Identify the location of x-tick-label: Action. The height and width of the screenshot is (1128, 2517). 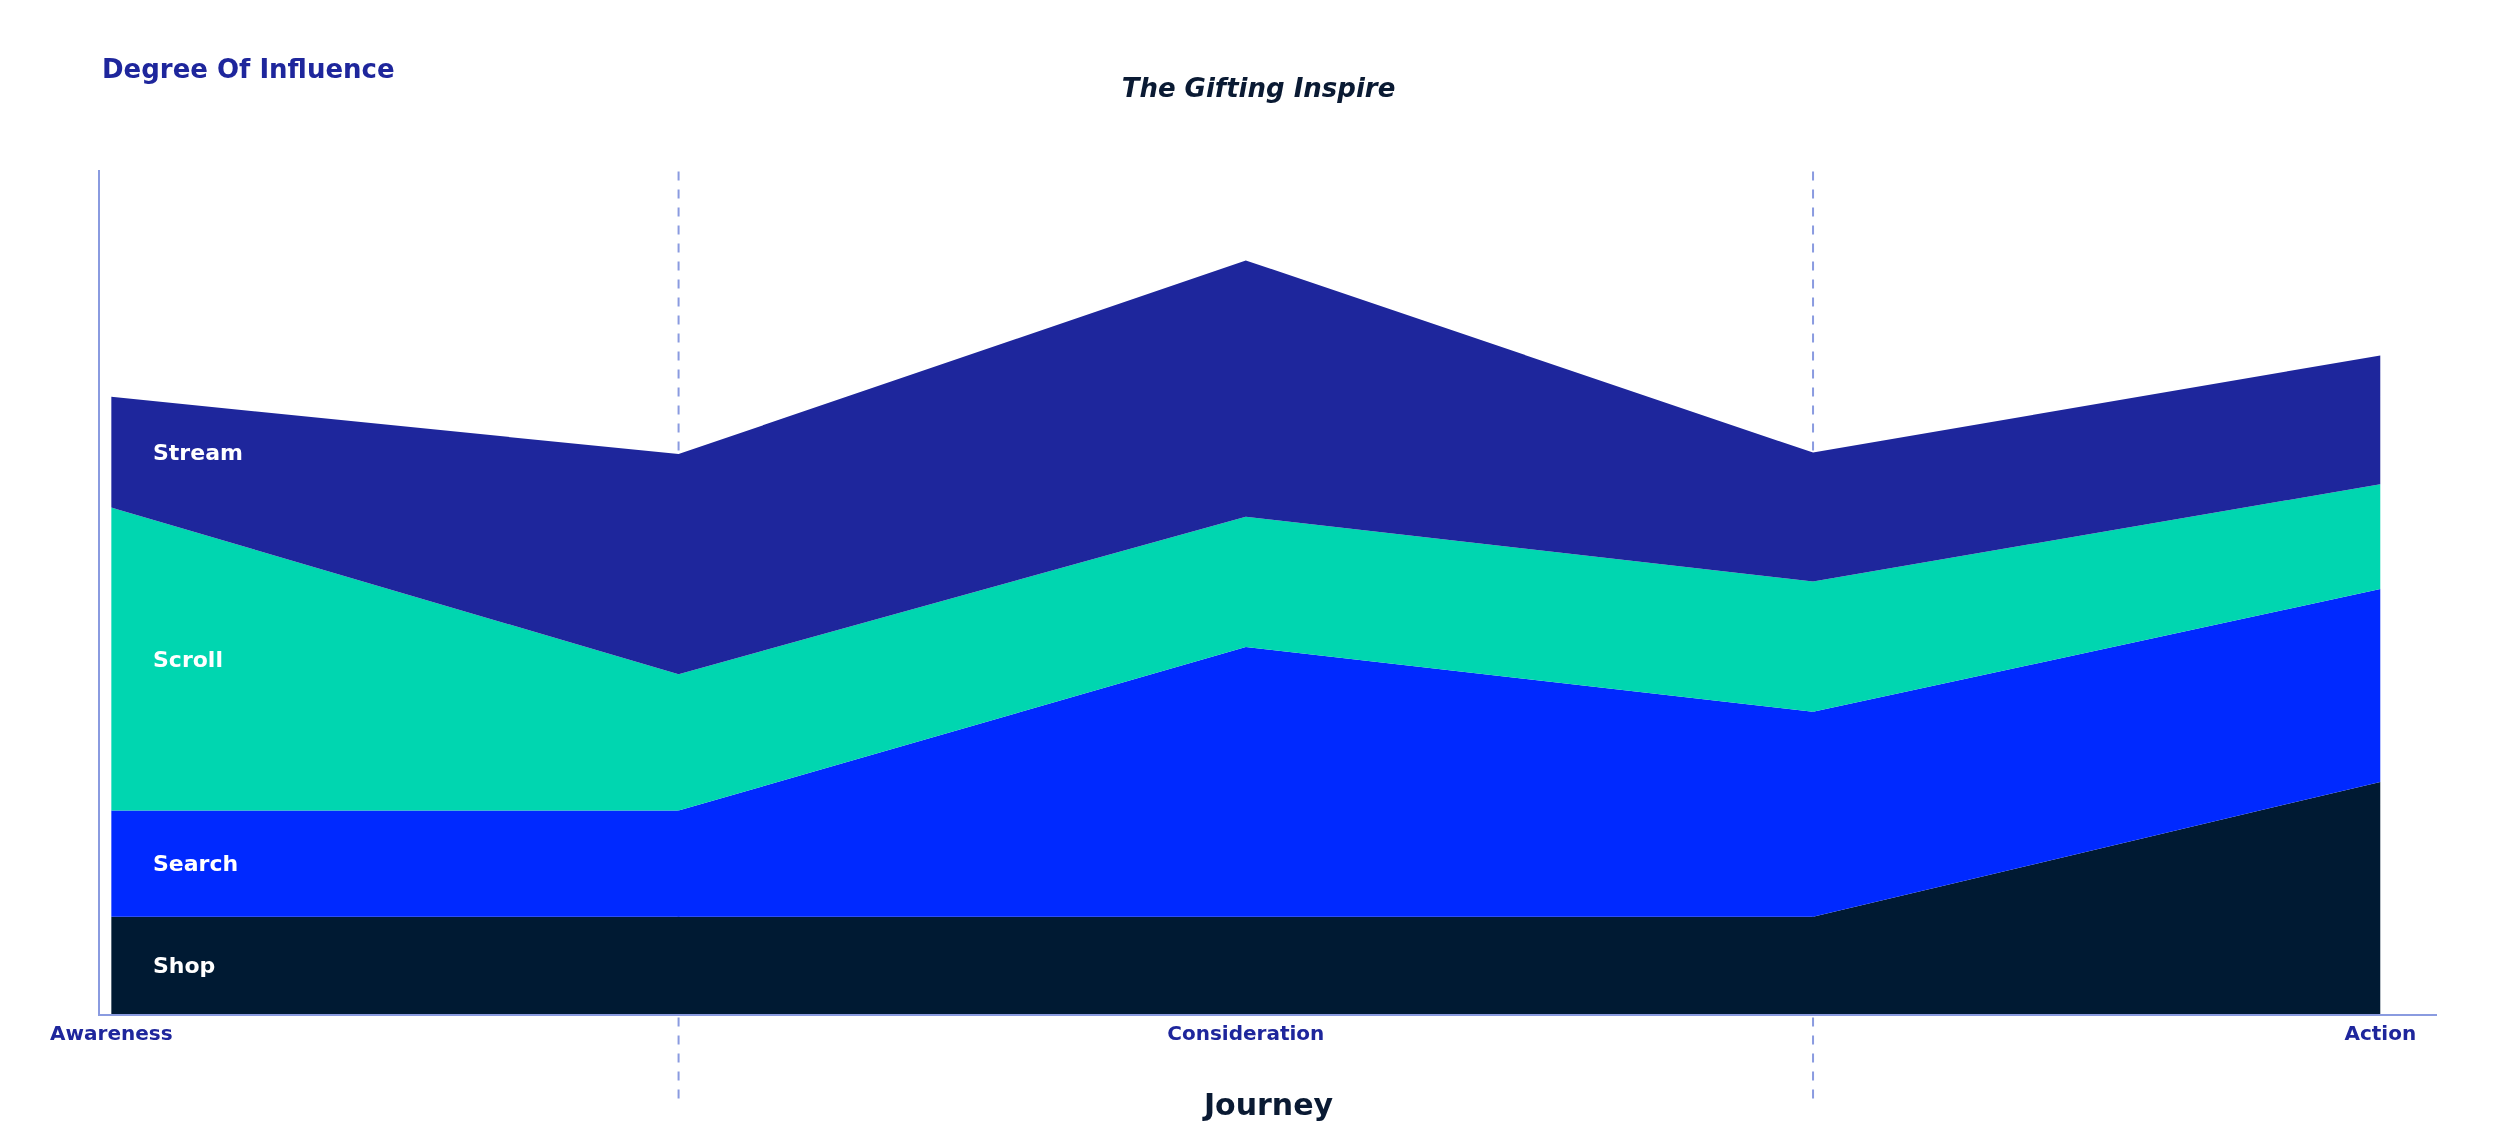
(2380, 1033).